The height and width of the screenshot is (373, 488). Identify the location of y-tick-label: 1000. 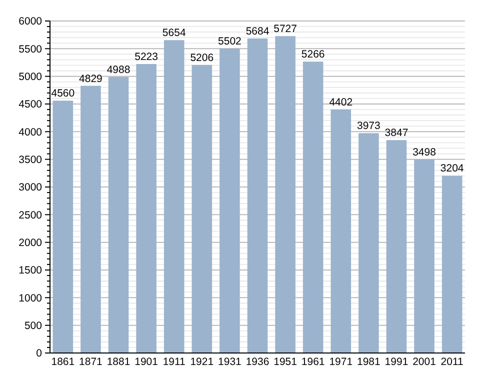
(30, 298).